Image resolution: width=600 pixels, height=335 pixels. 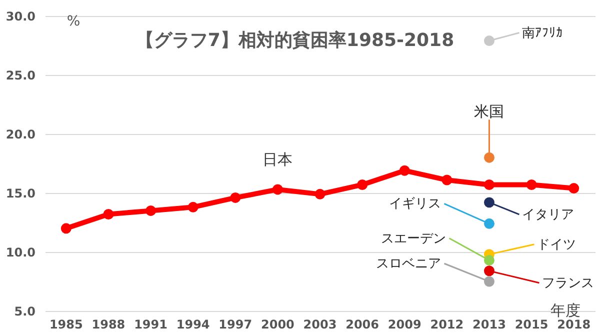 What do you see at coordinates (447, 325) in the screenshot?
I see `x-tick-label: 2012` at bounding box center [447, 325].